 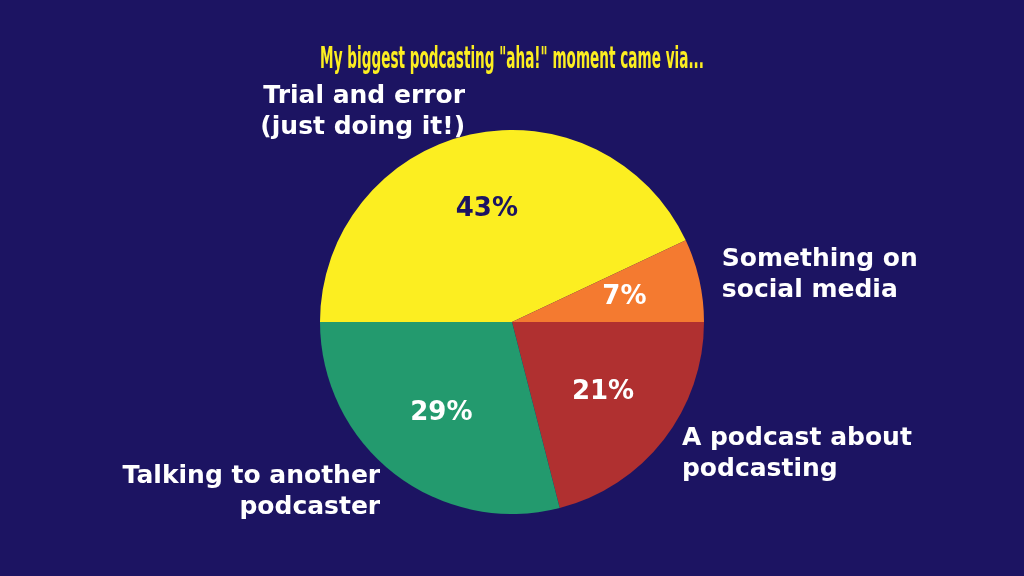 I want to click on slice-label: A podcast about podcasting, so click(x=796, y=451).